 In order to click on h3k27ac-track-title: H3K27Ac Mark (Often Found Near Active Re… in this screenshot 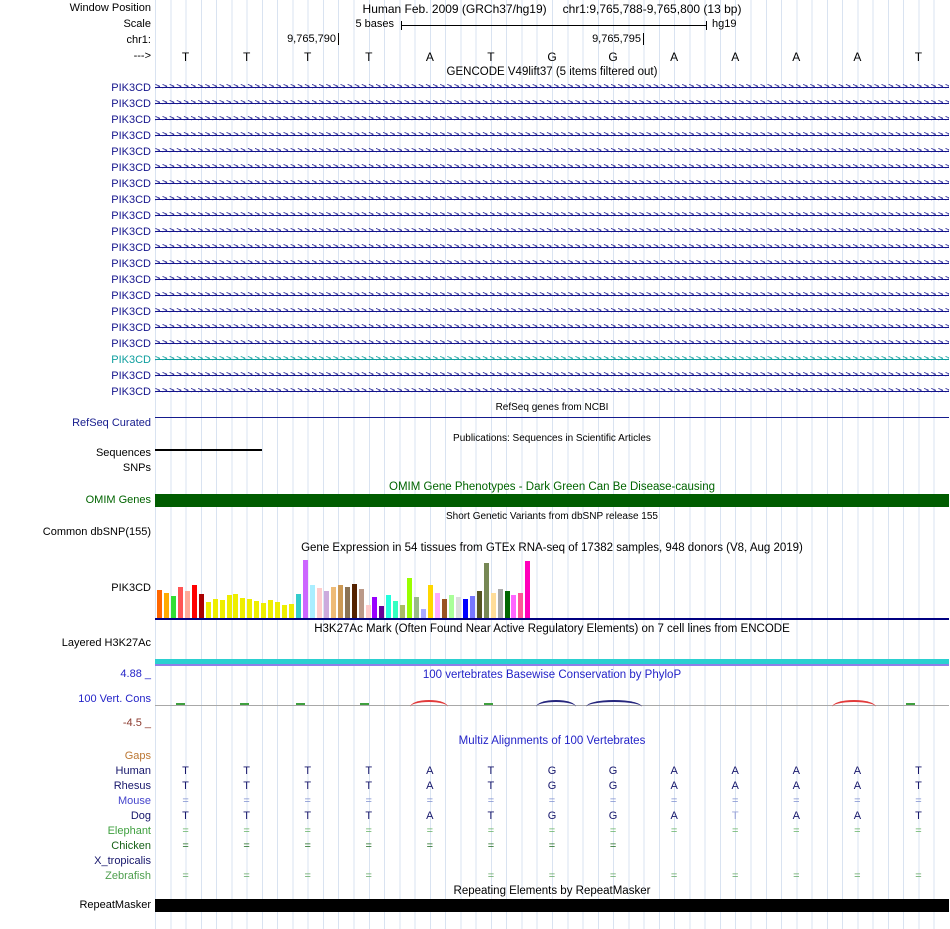, I will do `click(552, 629)`.